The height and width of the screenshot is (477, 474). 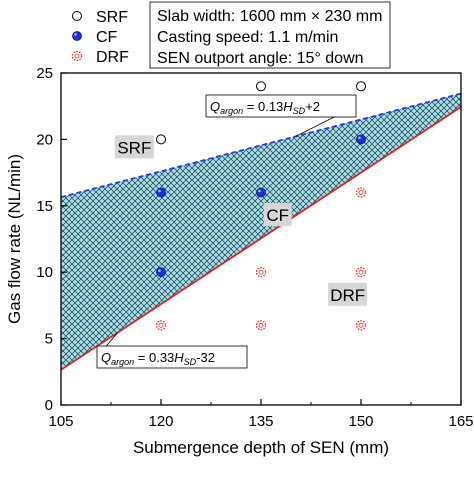 I want to click on y-tick-label: 15, so click(x=44, y=206).